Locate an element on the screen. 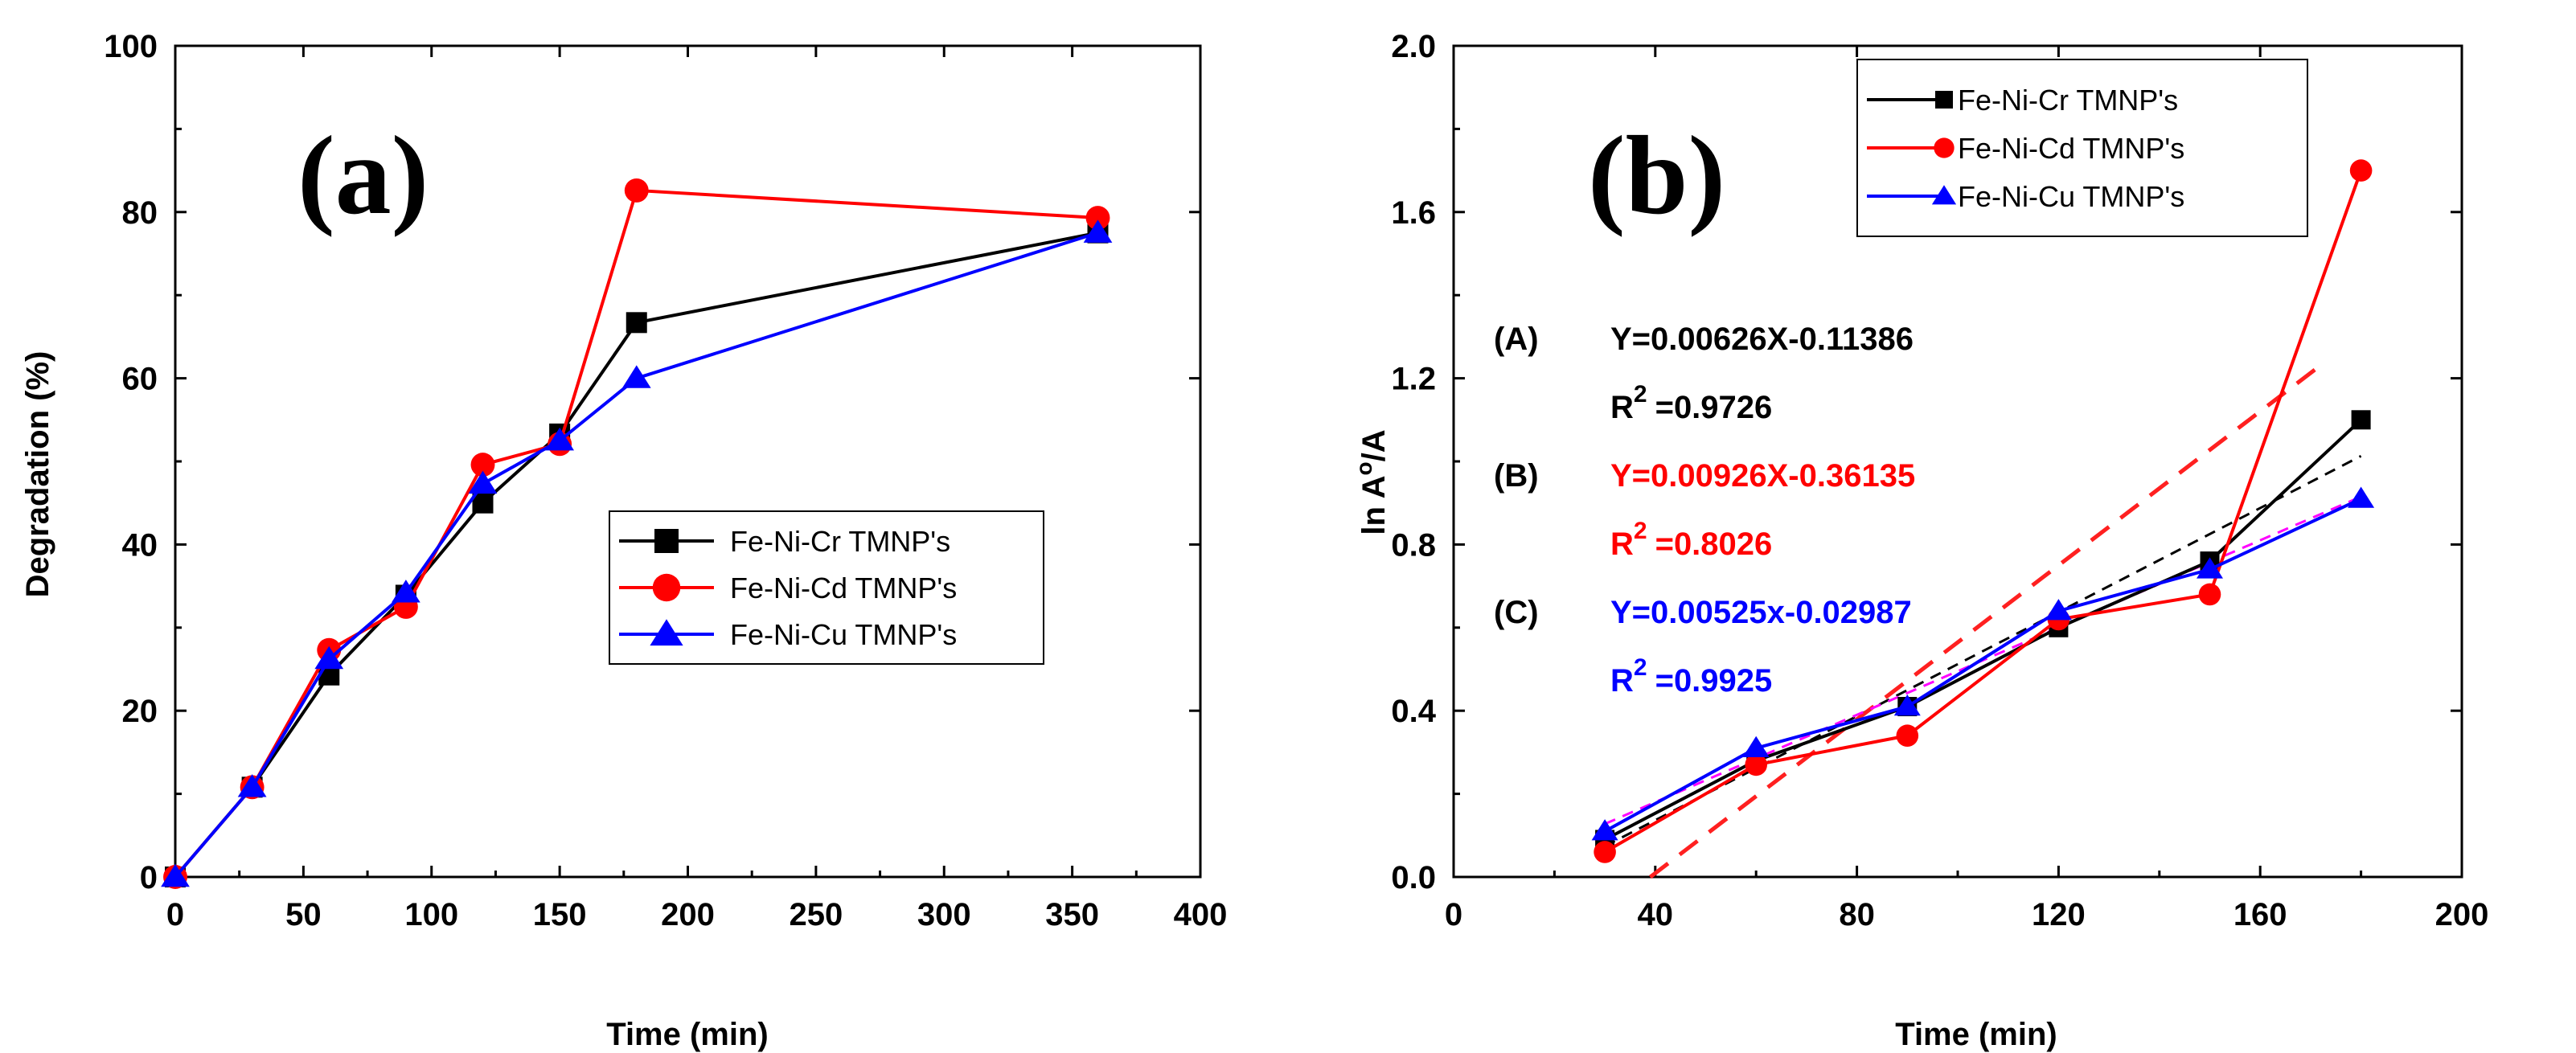 The image size is (2576, 1053). y-label-sup: o is located at coordinates (1364, 468).